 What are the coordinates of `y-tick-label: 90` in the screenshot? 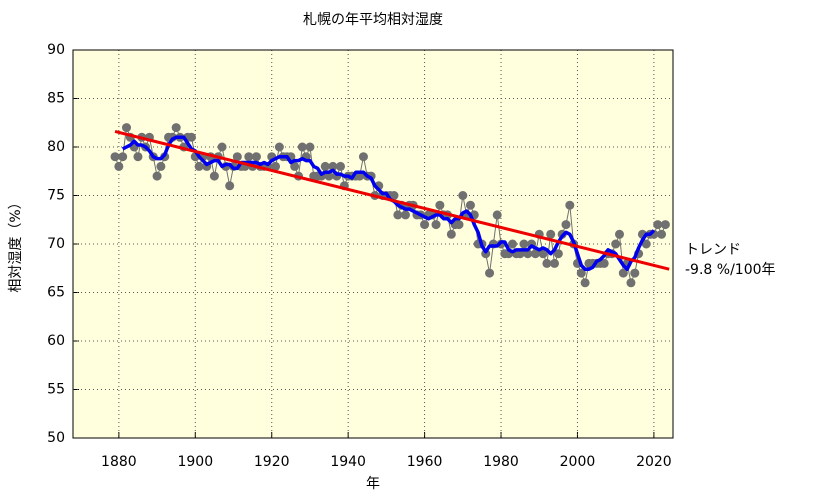 It's located at (56, 50).